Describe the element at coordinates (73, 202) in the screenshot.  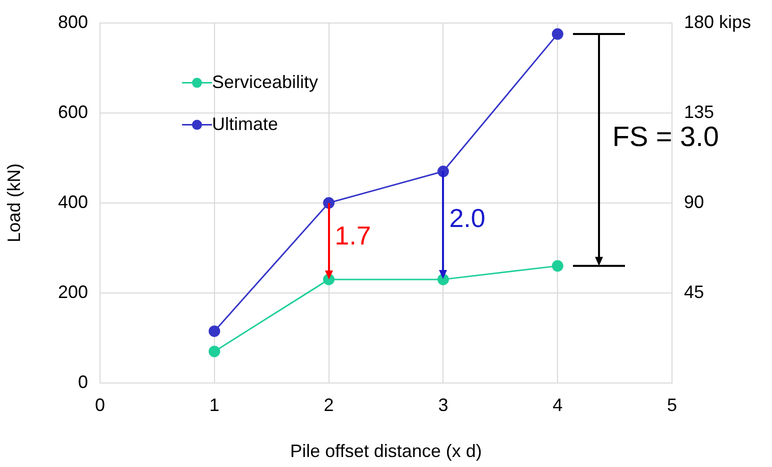
I see `y-tick-label: 400` at that location.